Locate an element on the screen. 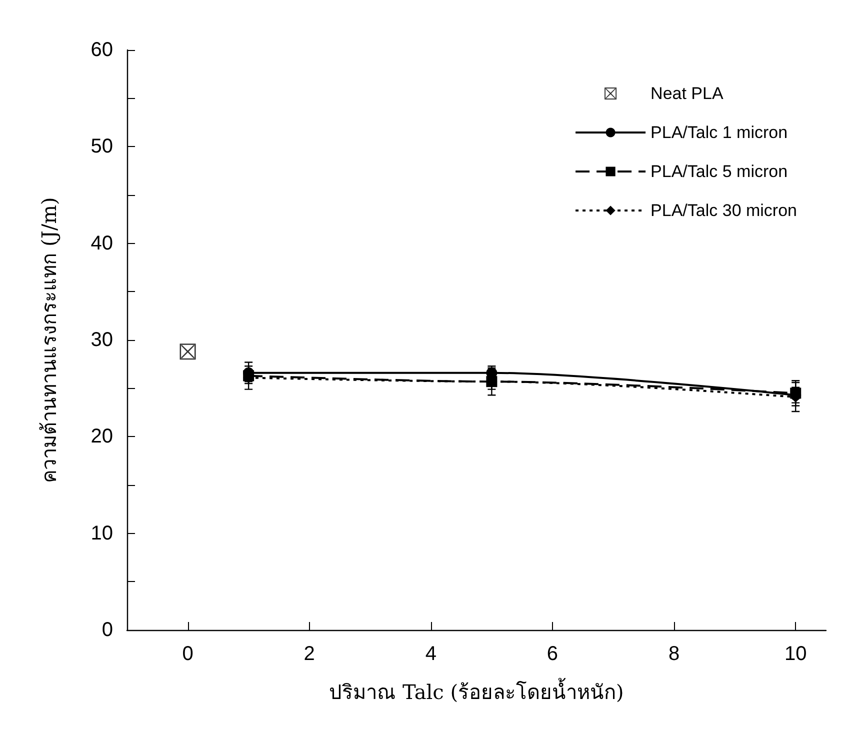 The width and height of the screenshot is (847, 731). x-axis-title: ปริมาณ Talc (ร้อยละโดยน้ำหนัก) is located at coordinates (476, 691).